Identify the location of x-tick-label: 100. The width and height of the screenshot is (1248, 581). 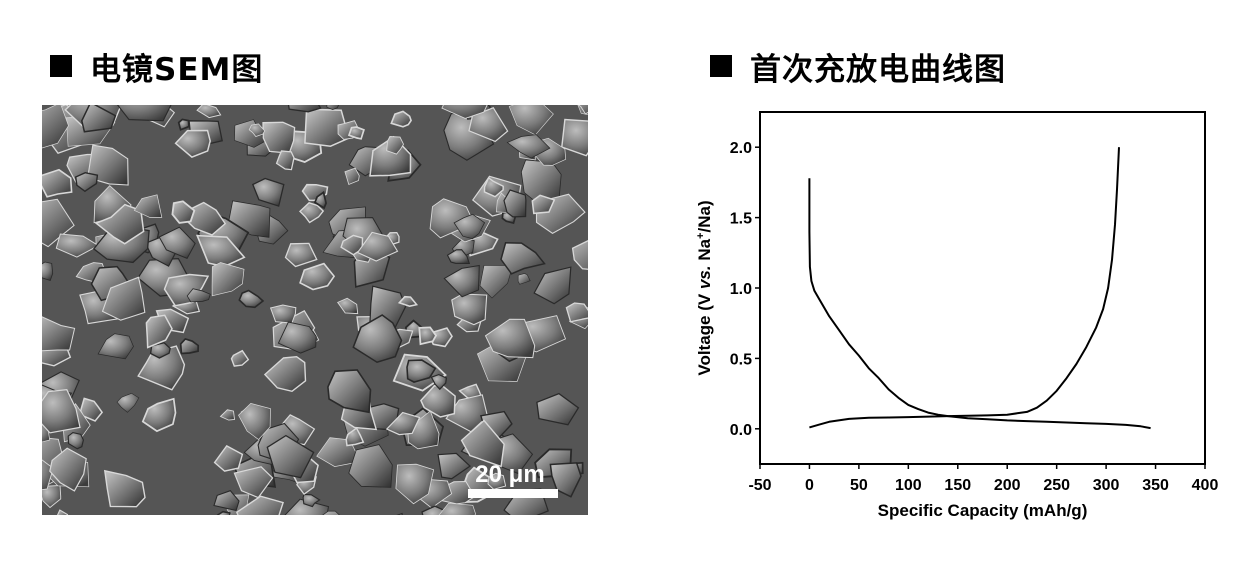
(908, 485).